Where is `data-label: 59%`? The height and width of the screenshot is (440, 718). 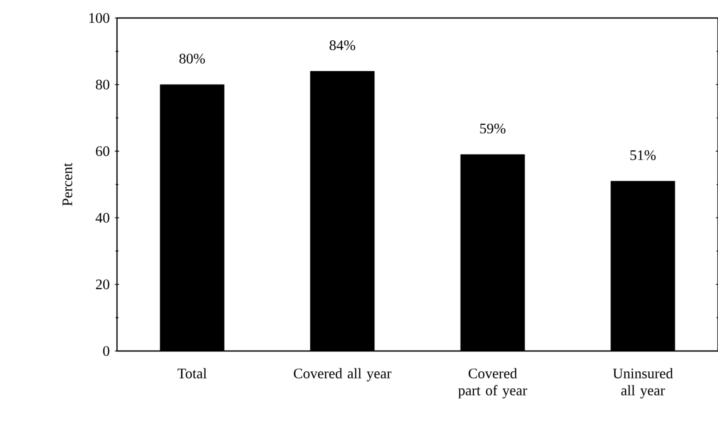 data-label: 59% is located at coordinates (493, 129).